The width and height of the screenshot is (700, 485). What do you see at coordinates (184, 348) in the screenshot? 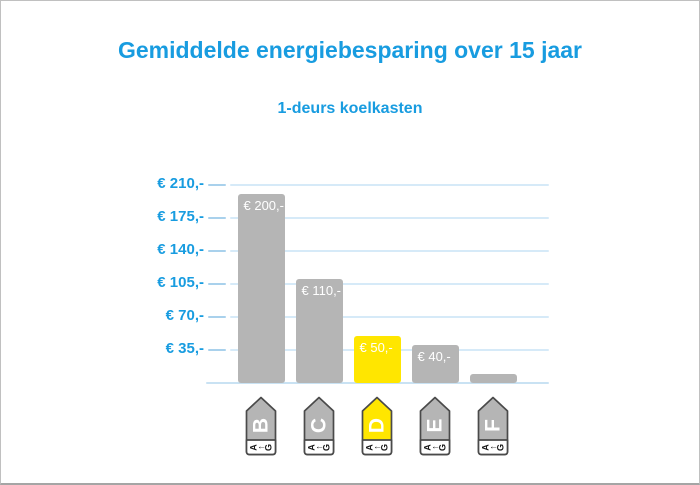
I see `y-tick-label: € 35,-` at bounding box center [184, 348].